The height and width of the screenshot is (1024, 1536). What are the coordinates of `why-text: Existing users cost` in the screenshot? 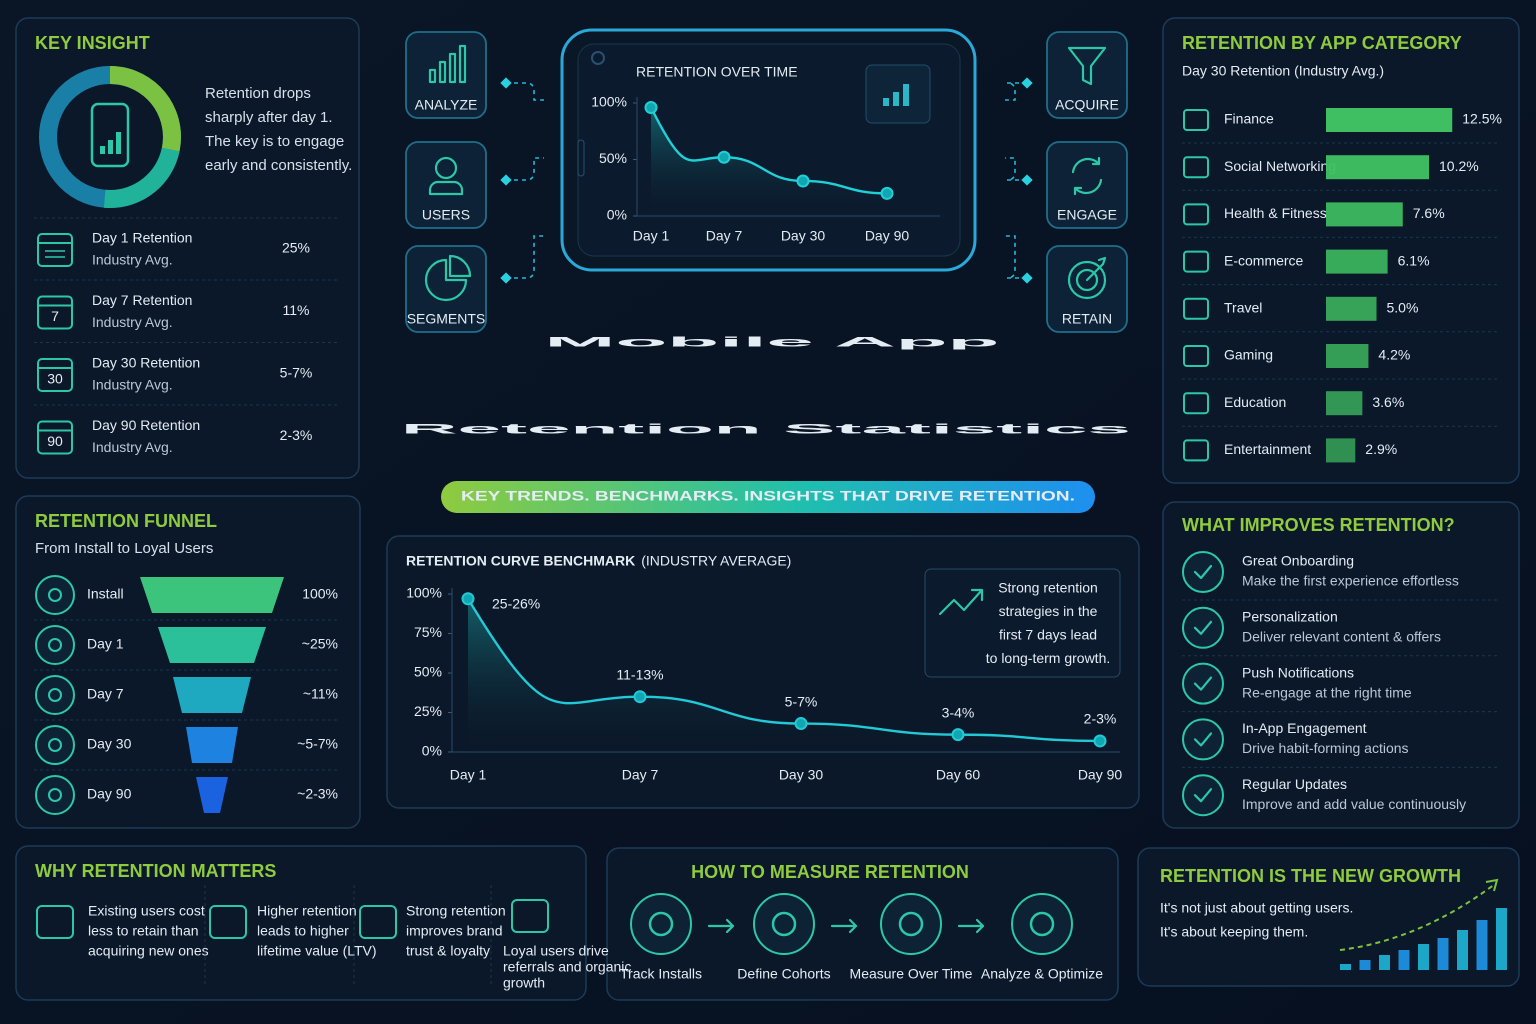 It's located at (146, 911).